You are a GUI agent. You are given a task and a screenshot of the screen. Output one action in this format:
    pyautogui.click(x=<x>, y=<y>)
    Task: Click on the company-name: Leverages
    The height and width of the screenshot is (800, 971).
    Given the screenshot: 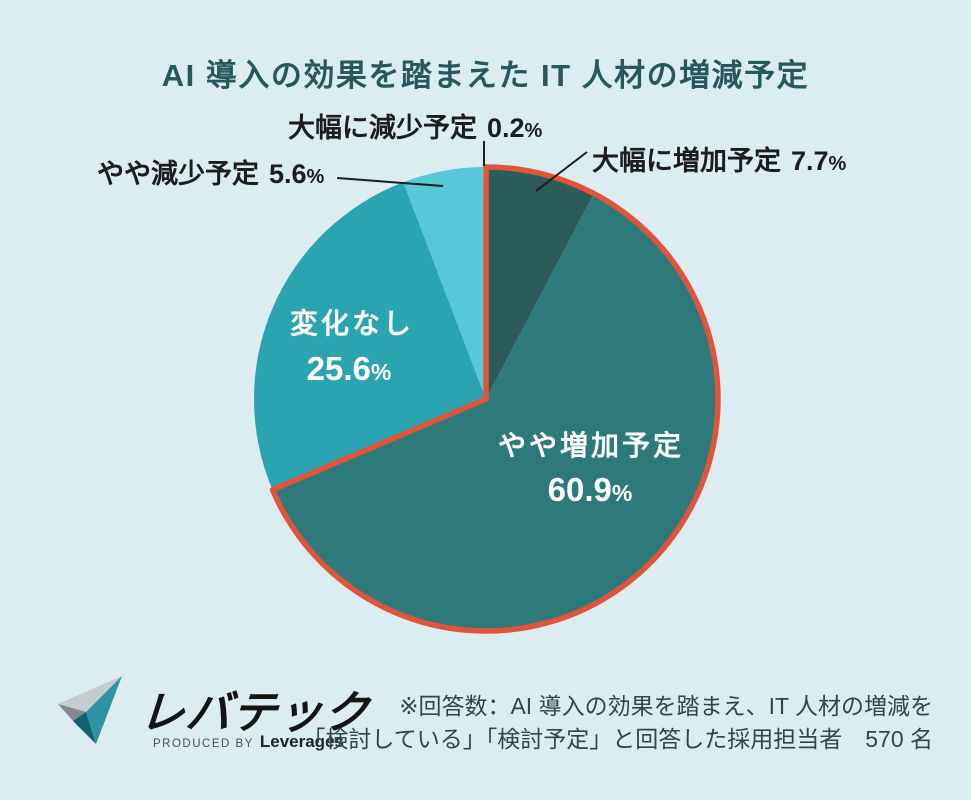 What is the action you would take?
    pyautogui.click(x=301, y=741)
    